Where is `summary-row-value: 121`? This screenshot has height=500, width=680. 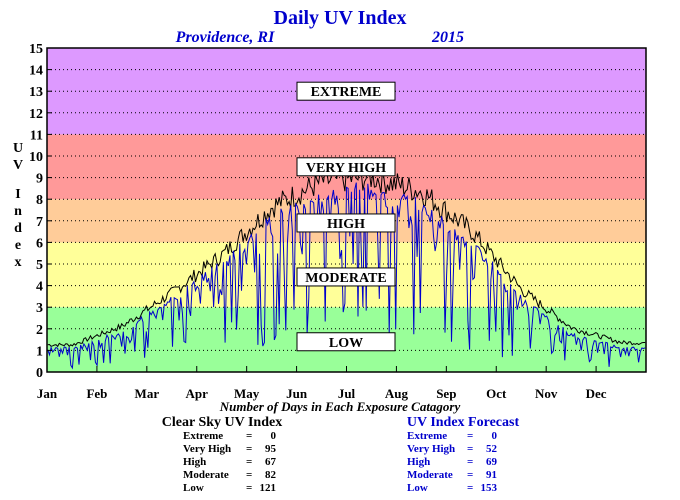
summary-row-value: 121 is located at coordinates (268, 488).